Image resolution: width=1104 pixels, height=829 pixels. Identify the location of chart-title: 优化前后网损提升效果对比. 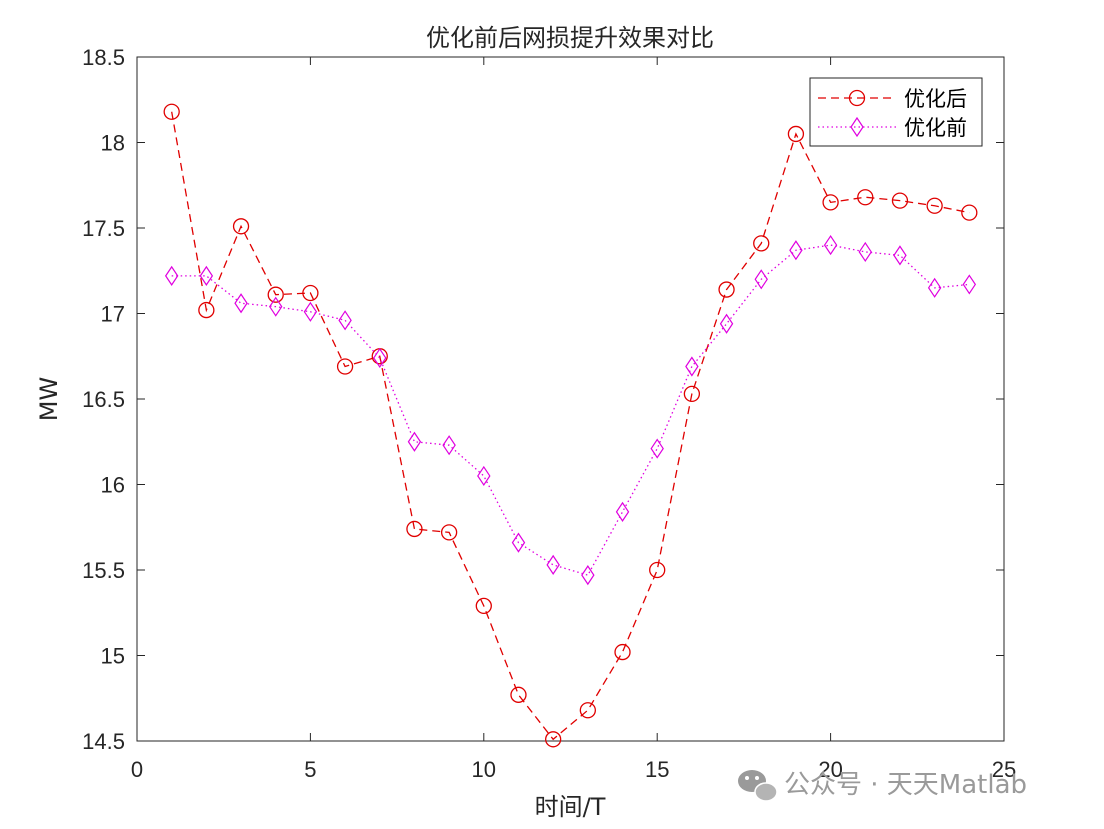
(570, 38).